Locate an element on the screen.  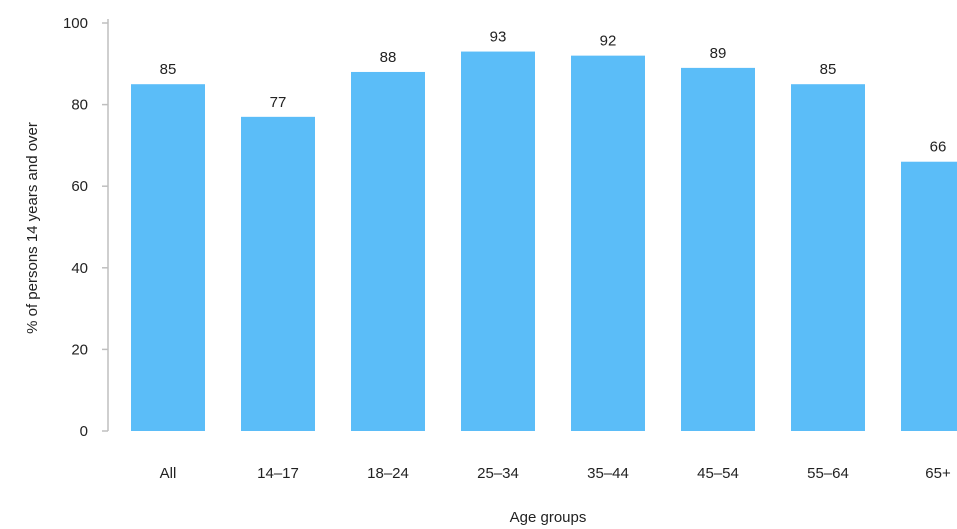
data-label: 66 is located at coordinates (938, 147).